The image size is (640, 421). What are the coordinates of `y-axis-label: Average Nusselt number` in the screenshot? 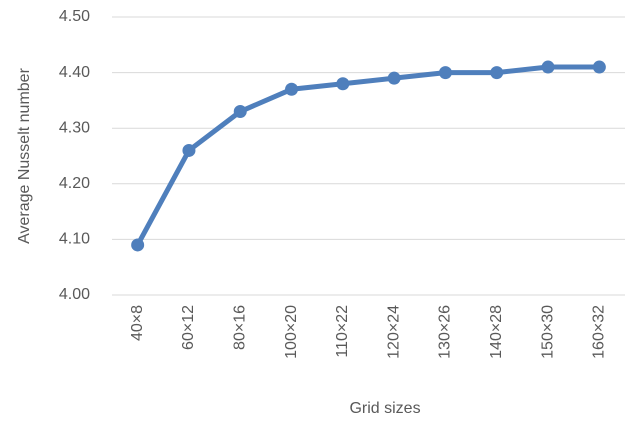 It's located at (24, 155).